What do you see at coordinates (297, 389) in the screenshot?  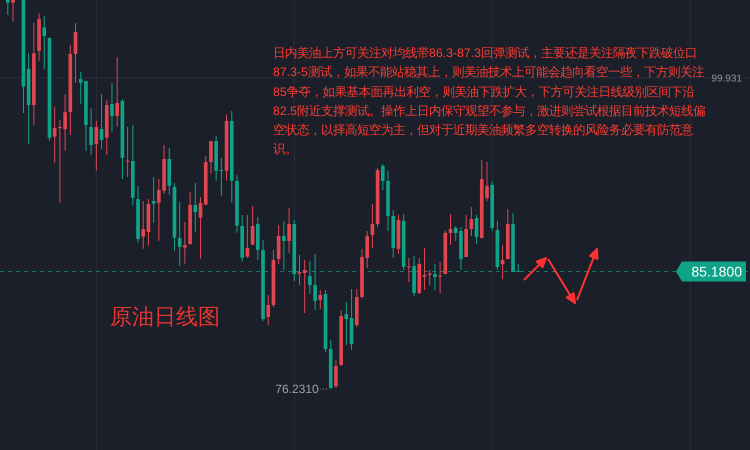 I see `annotation: 76.2310` at bounding box center [297, 389].